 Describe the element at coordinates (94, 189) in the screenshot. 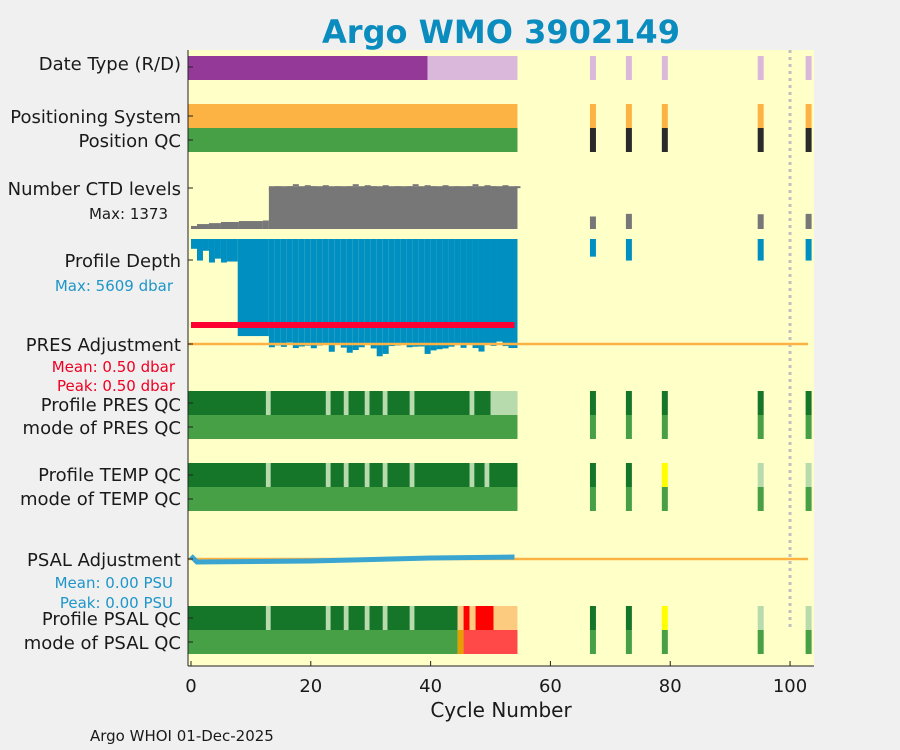

I see `row-label-ctd-levels: Number CTD levels` at that location.